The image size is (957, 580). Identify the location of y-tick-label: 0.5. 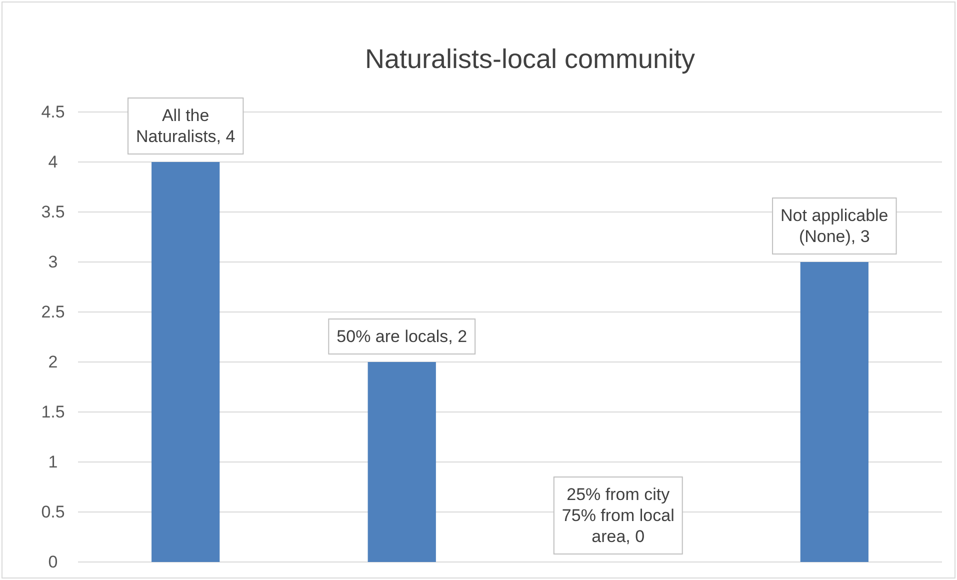
(53, 512).